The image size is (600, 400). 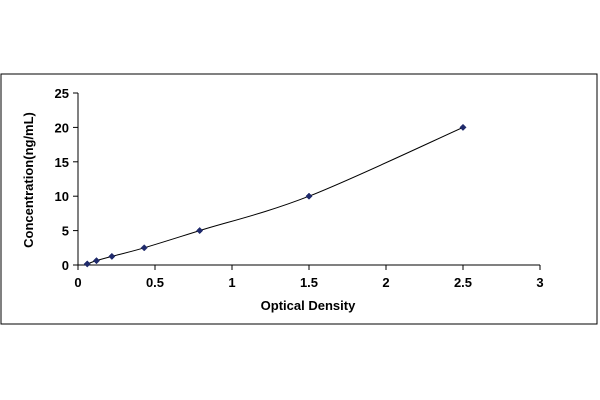 I want to click on x-tick-label: 2.5, so click(x=463, y=282).